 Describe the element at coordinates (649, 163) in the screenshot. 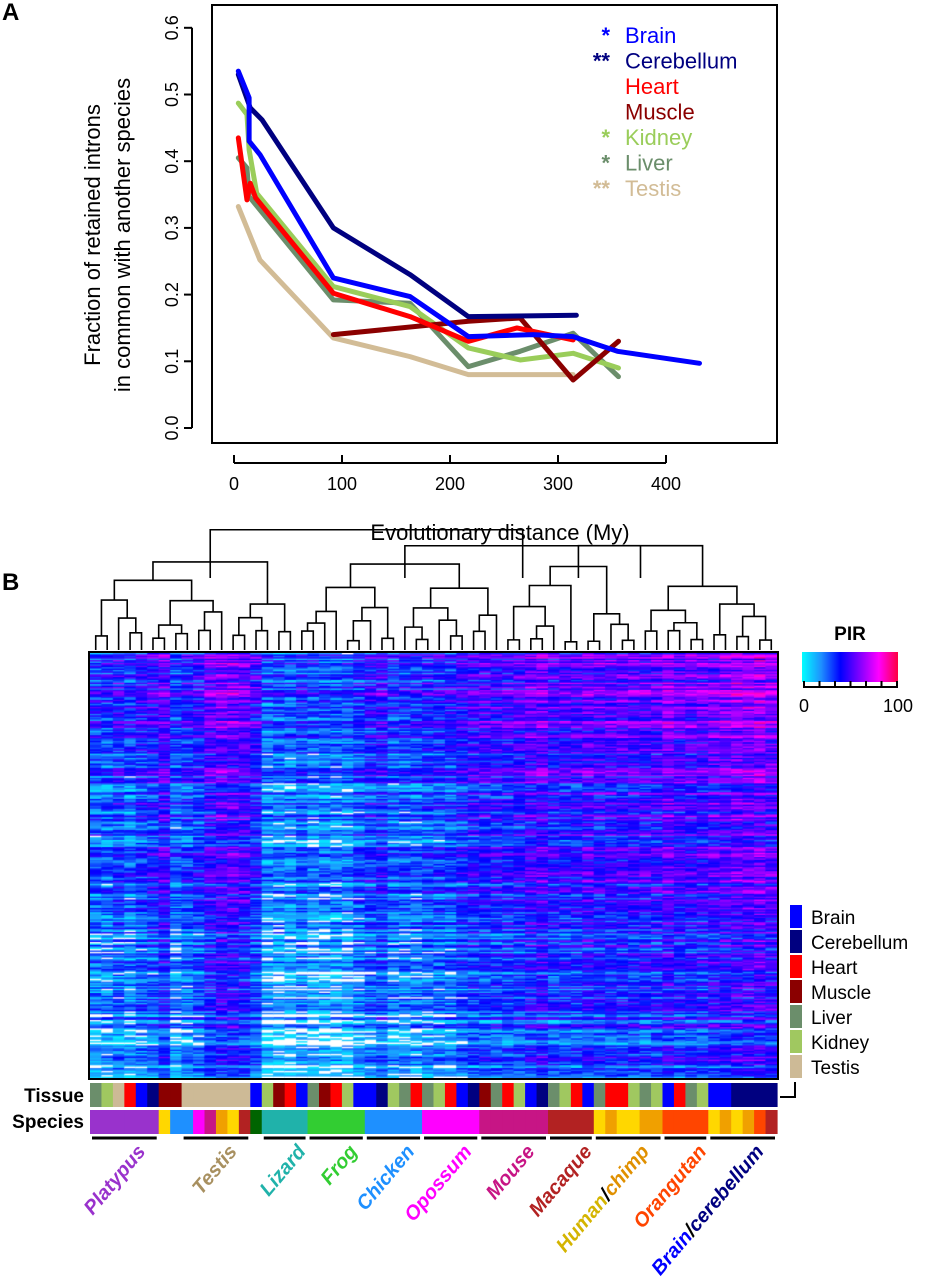

I see `legend-label-liver: Liver` at that location.